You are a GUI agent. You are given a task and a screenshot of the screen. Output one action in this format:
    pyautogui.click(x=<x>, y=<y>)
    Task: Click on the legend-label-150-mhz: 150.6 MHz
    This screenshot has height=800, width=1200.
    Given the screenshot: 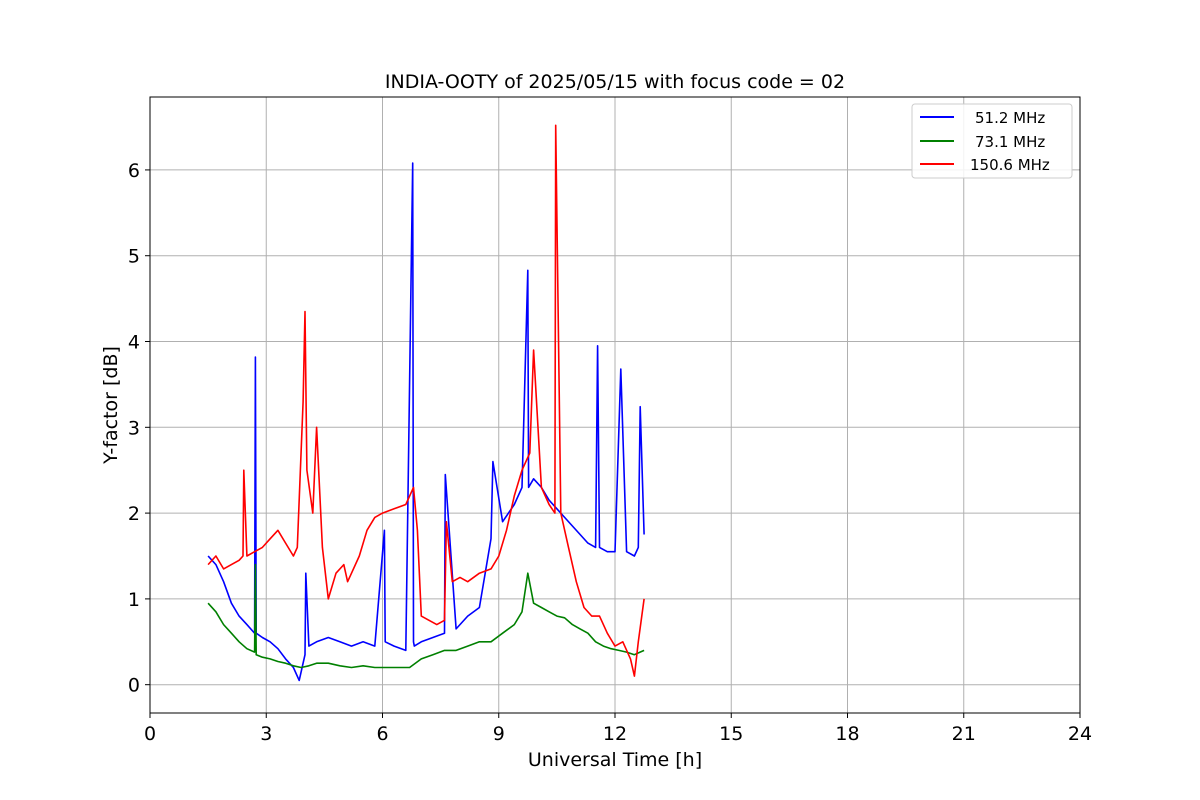 What is the action you would take?
    pyautogui.click(x=1010, y=165)
    